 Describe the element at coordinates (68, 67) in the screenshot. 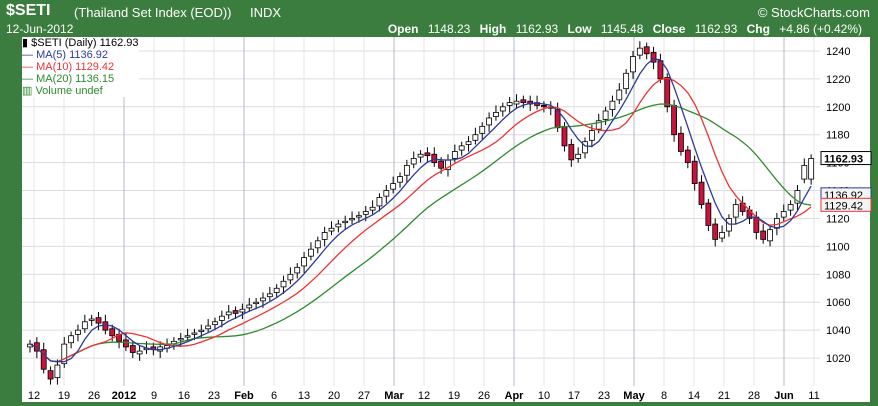

I see `legend-ma10: — MA(10) 1129.42` at that location.